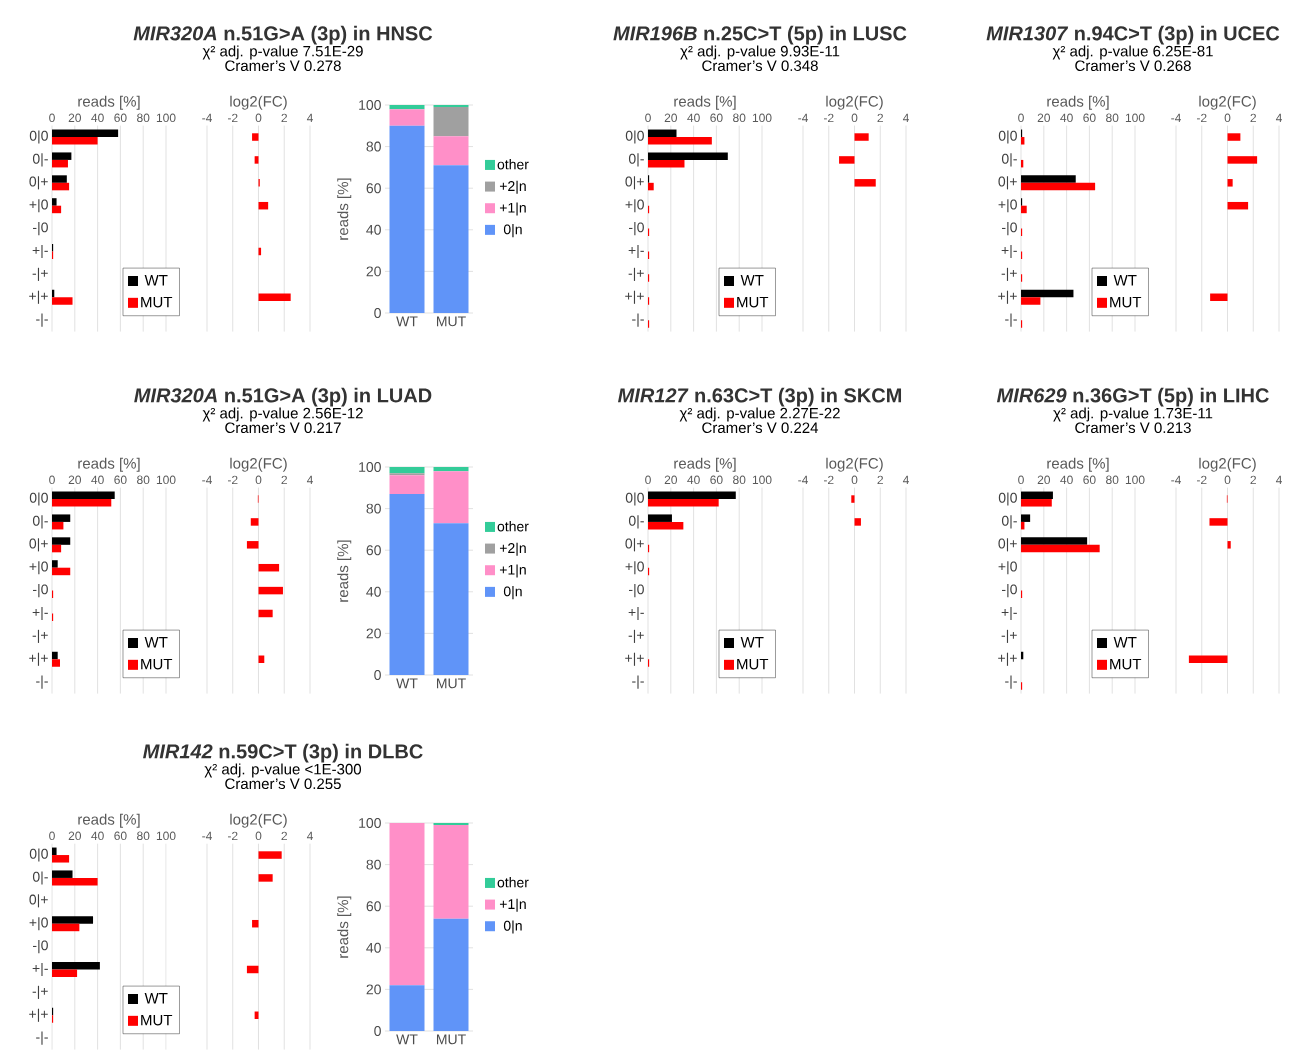 The height and width of the screenshot is (1050, 1298). Describe the element at coordinates (760, 428) in the screenshot. I see `text: Cramer’s V 0.224` at that location.